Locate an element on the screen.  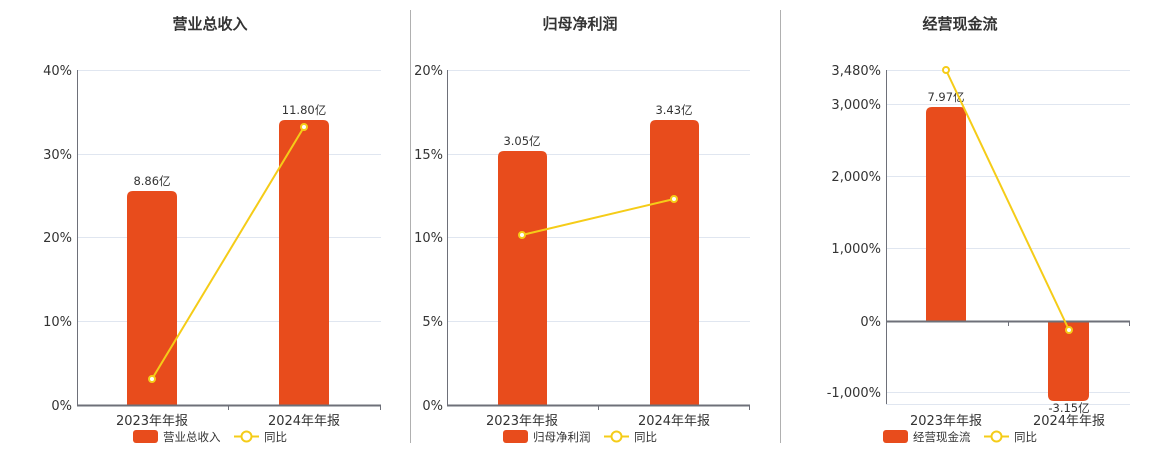
svg-text: 30% is located at coordinates (57, 155).